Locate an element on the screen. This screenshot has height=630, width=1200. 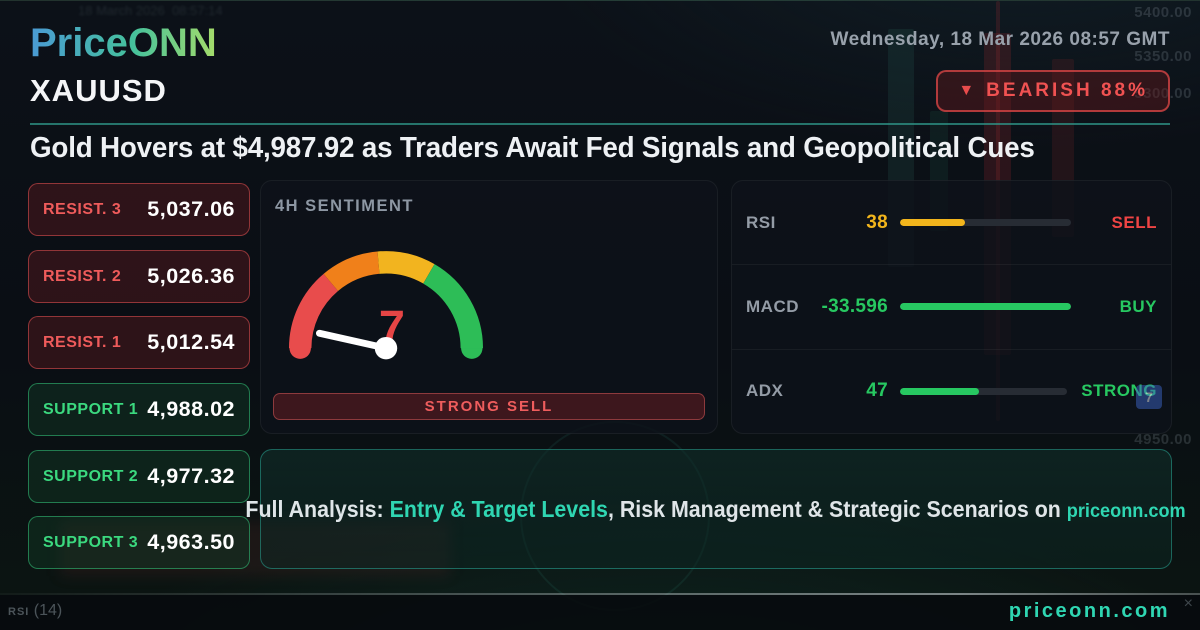
gauge-arc-green is located at coordinates (453, 306).